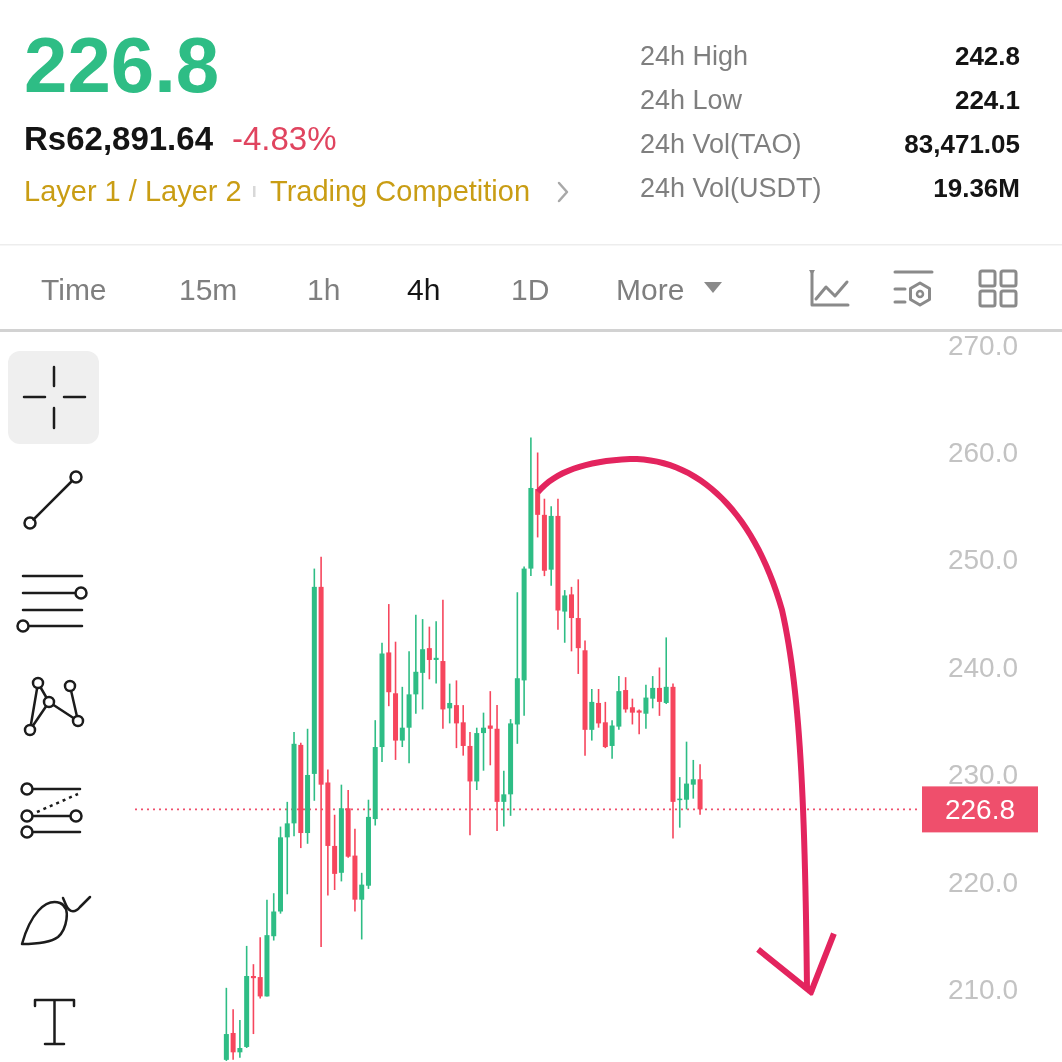 The image size is (1062, 1062). I want to click on text: Trading Competition, so click(400, 191).